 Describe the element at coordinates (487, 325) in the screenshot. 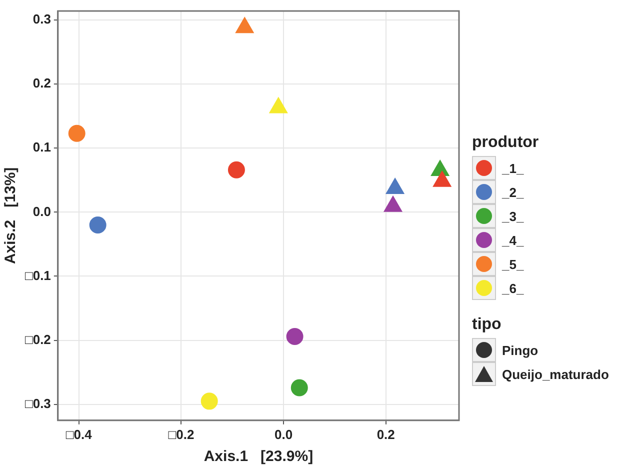

I see `text: tipo` at that location.